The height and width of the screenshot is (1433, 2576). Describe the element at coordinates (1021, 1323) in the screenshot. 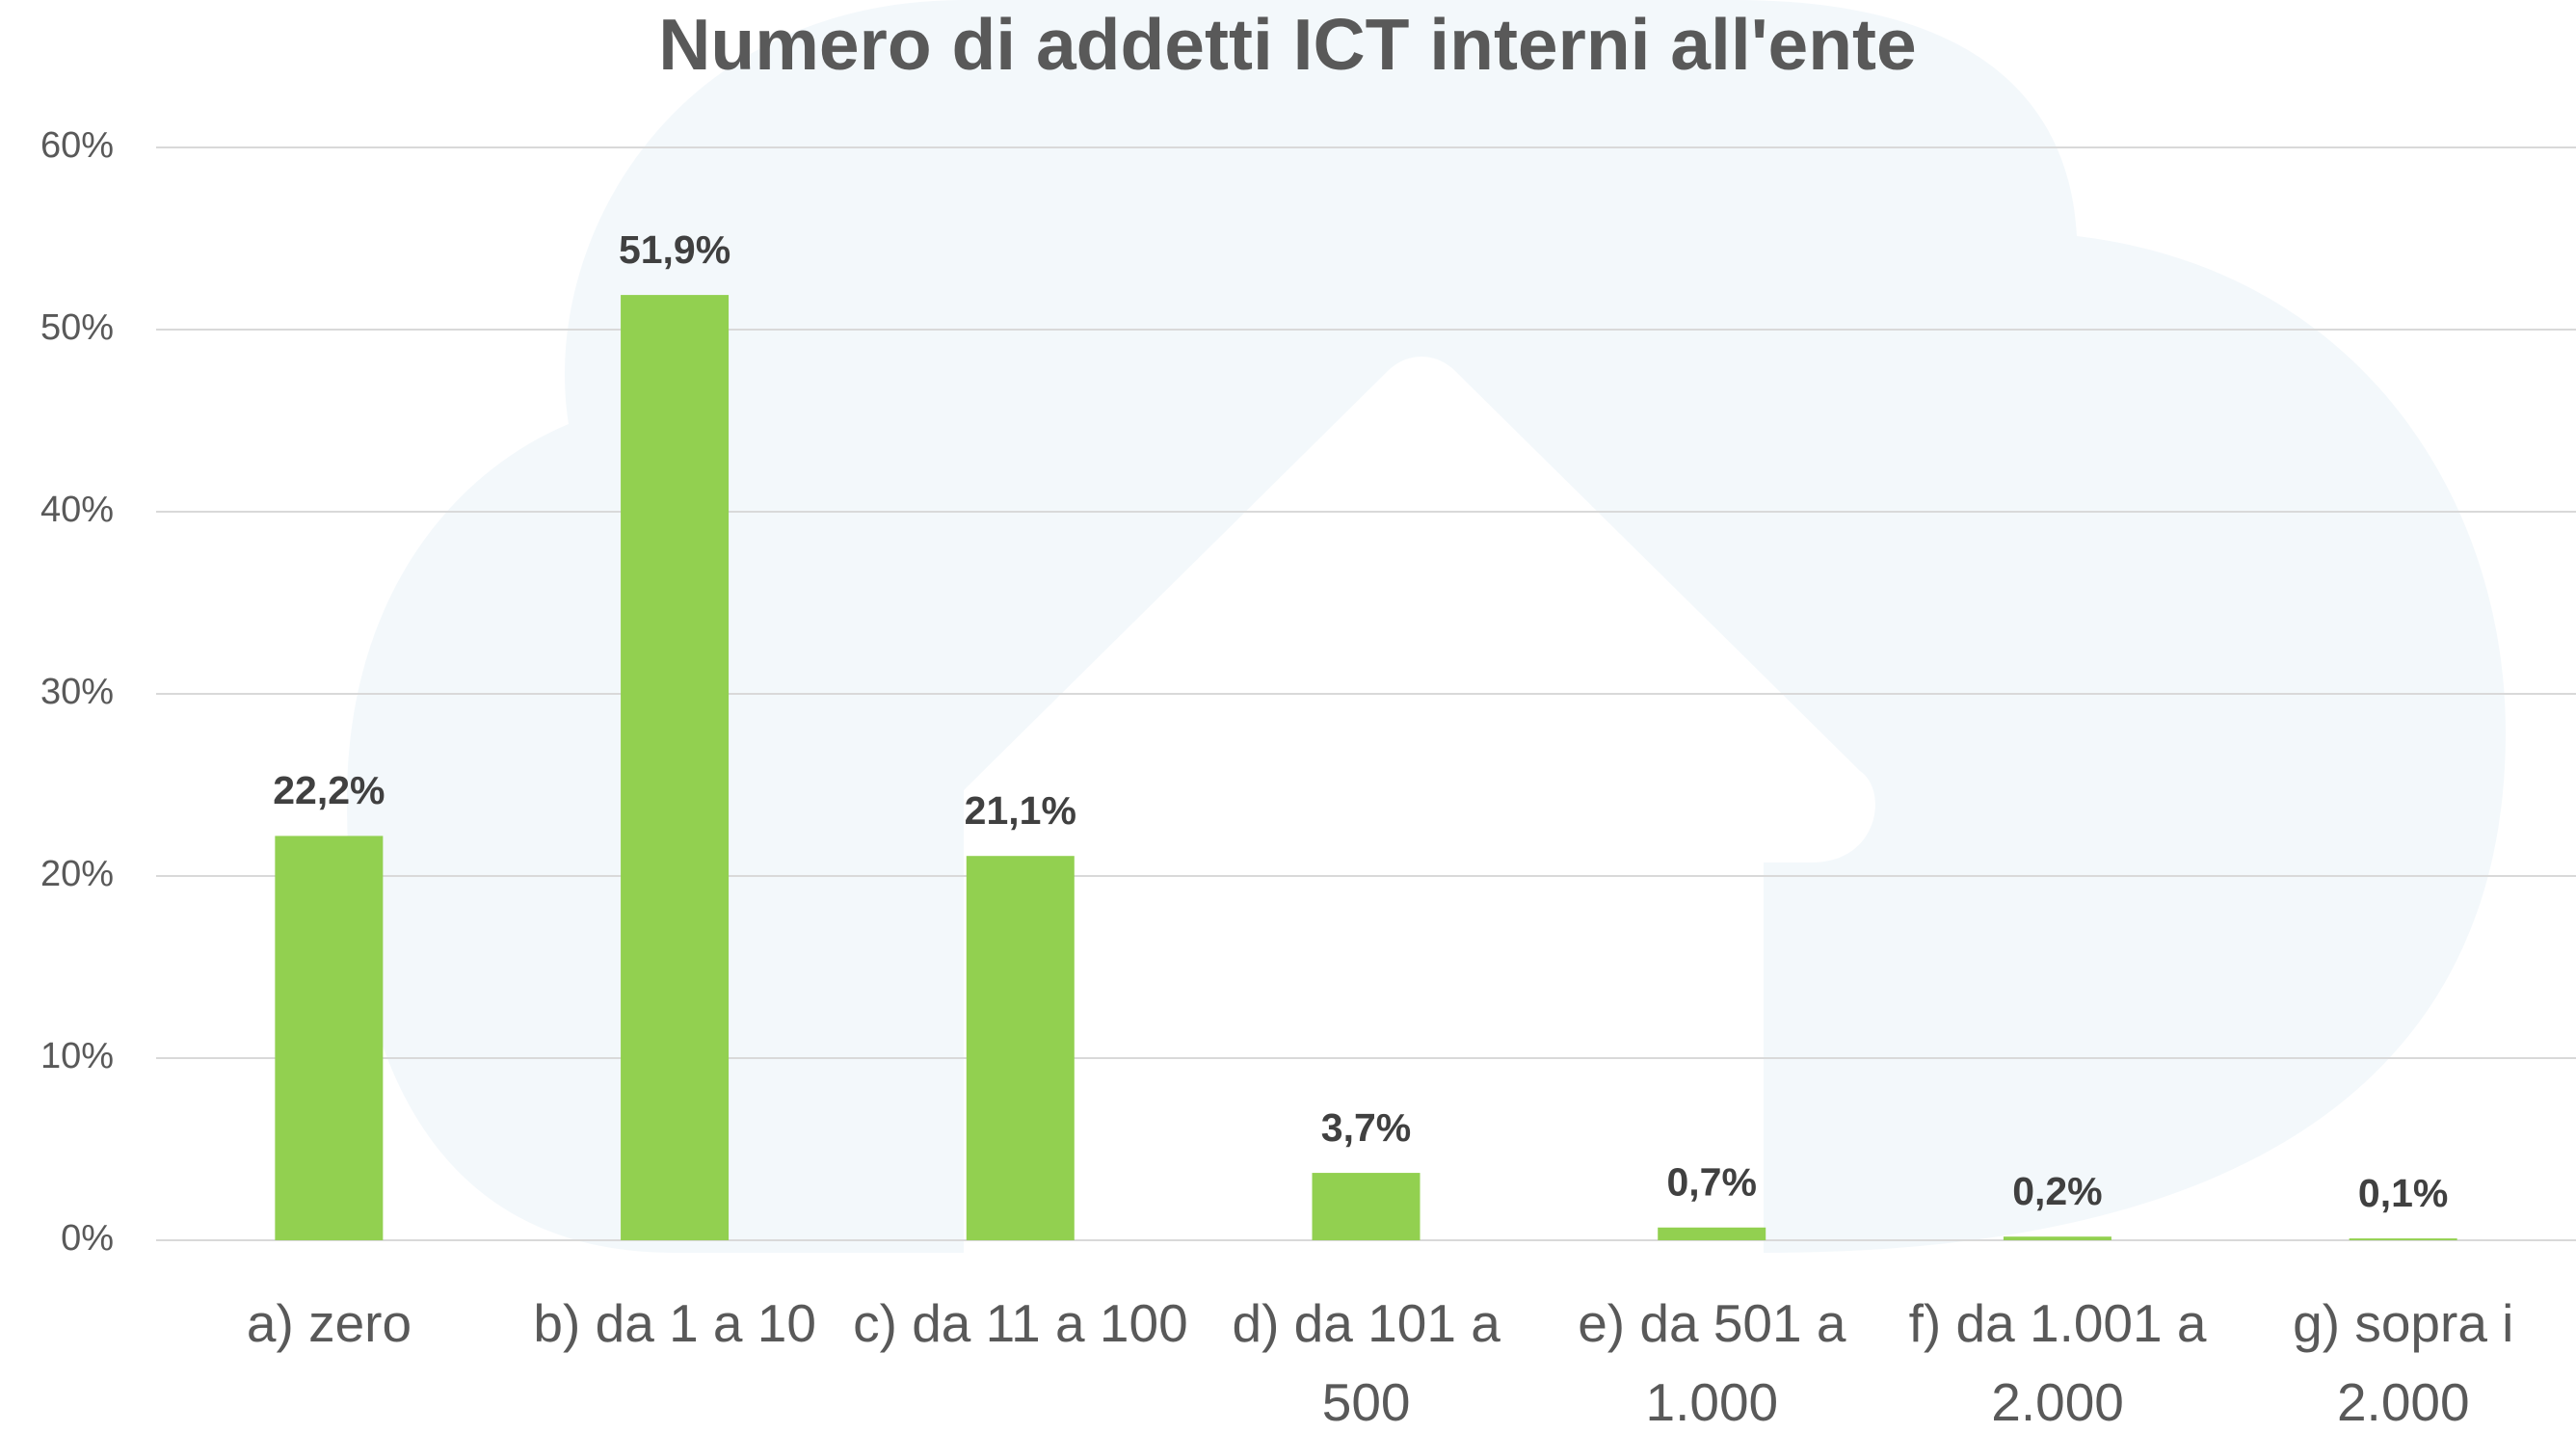

I see `x-tick-label: c) da 11 a 100` at that location.